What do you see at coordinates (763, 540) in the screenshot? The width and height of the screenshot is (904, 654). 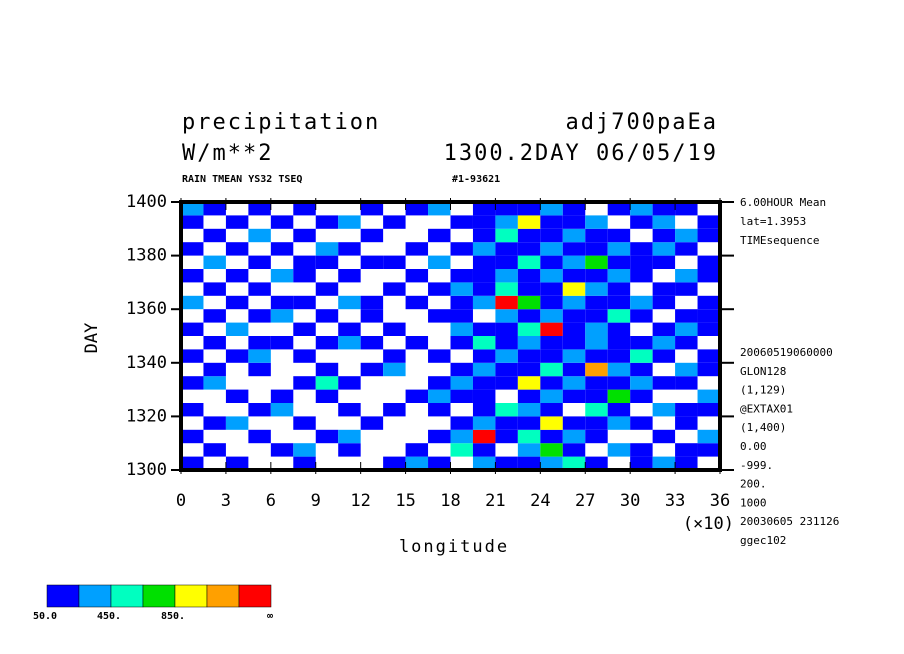 I see `side-note: ggec102` at bounding box center [763, 540].